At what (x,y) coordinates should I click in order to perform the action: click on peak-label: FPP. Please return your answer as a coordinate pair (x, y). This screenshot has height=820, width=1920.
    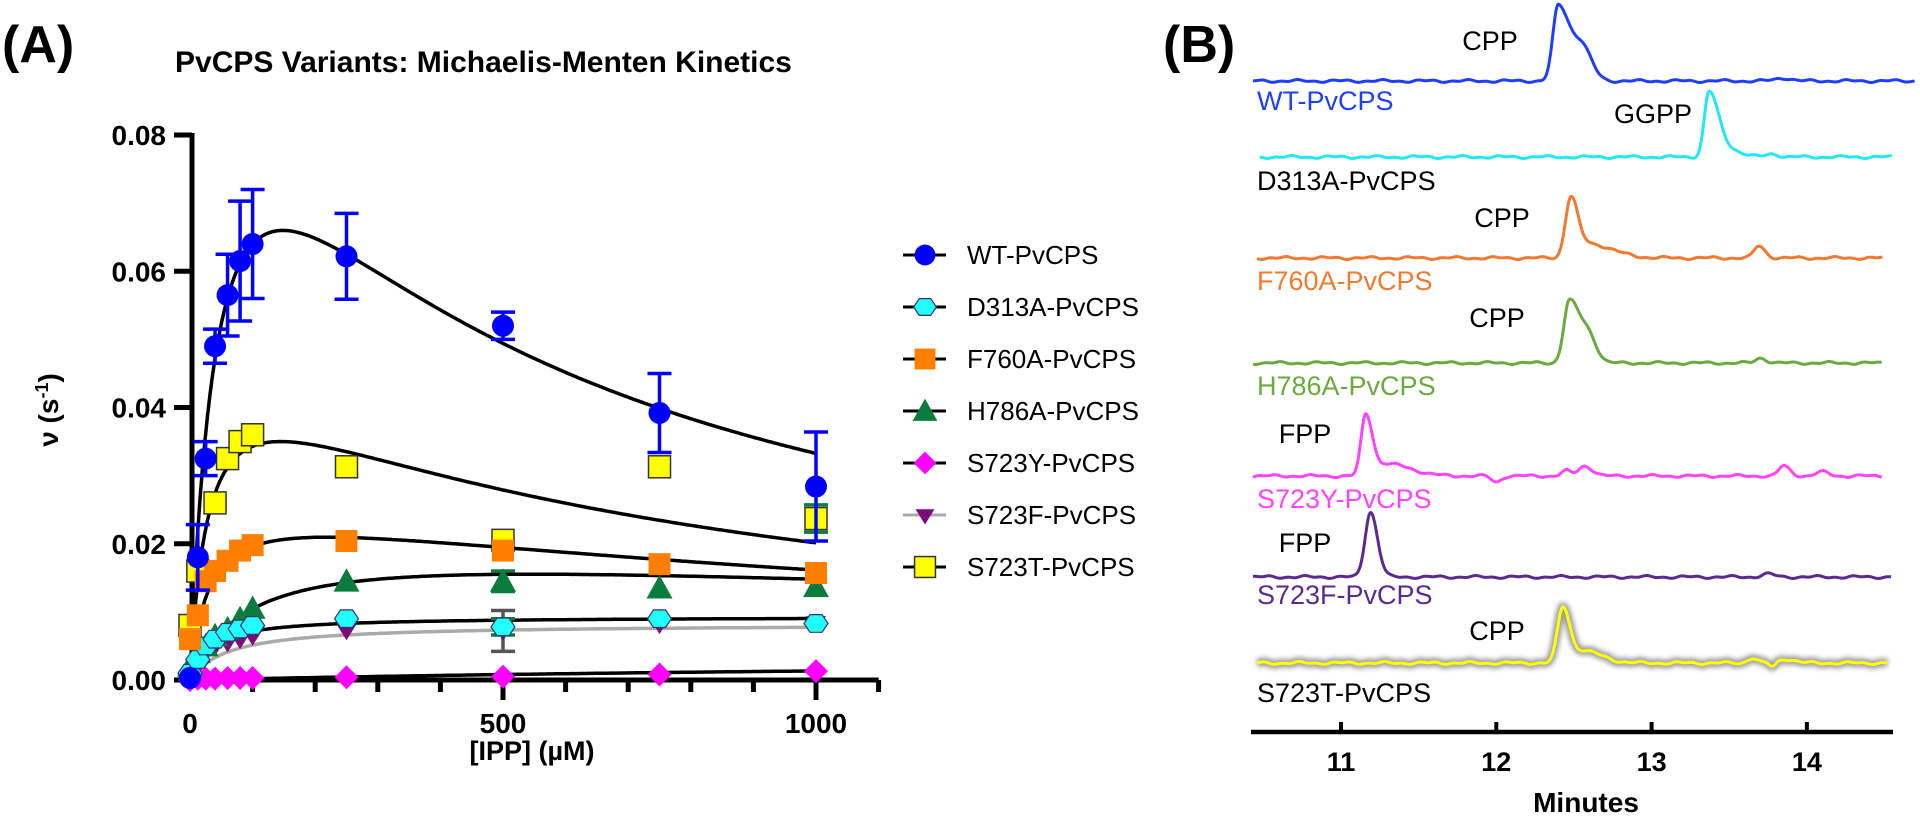
    Looking at the image, I should click on (1305, 434).